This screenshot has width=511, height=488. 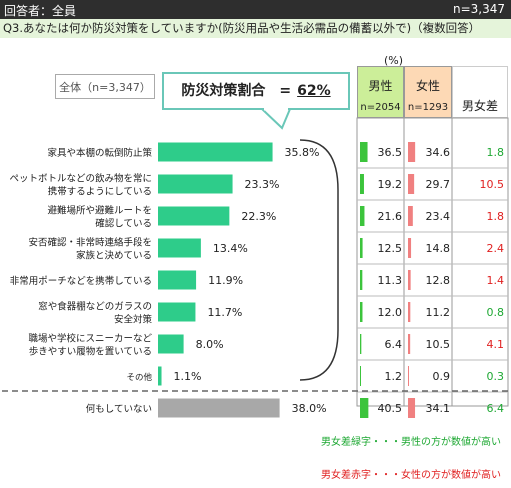 I want to click on category-label: 確認している, so click(x=123, y=224).